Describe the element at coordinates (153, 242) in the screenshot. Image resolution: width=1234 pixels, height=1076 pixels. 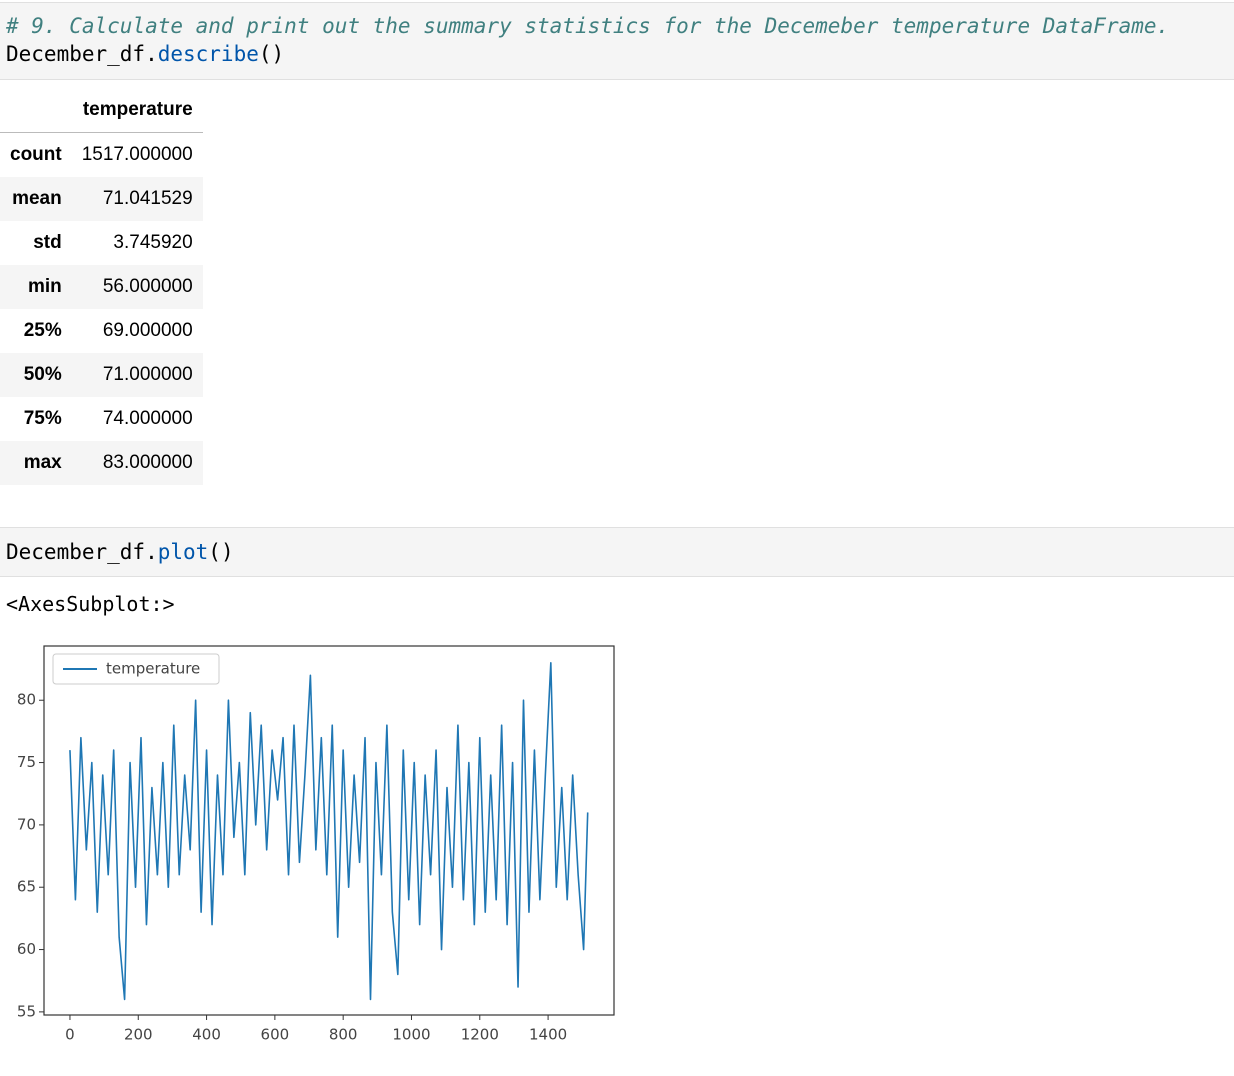
I see `cell: 3.745920` at that location.